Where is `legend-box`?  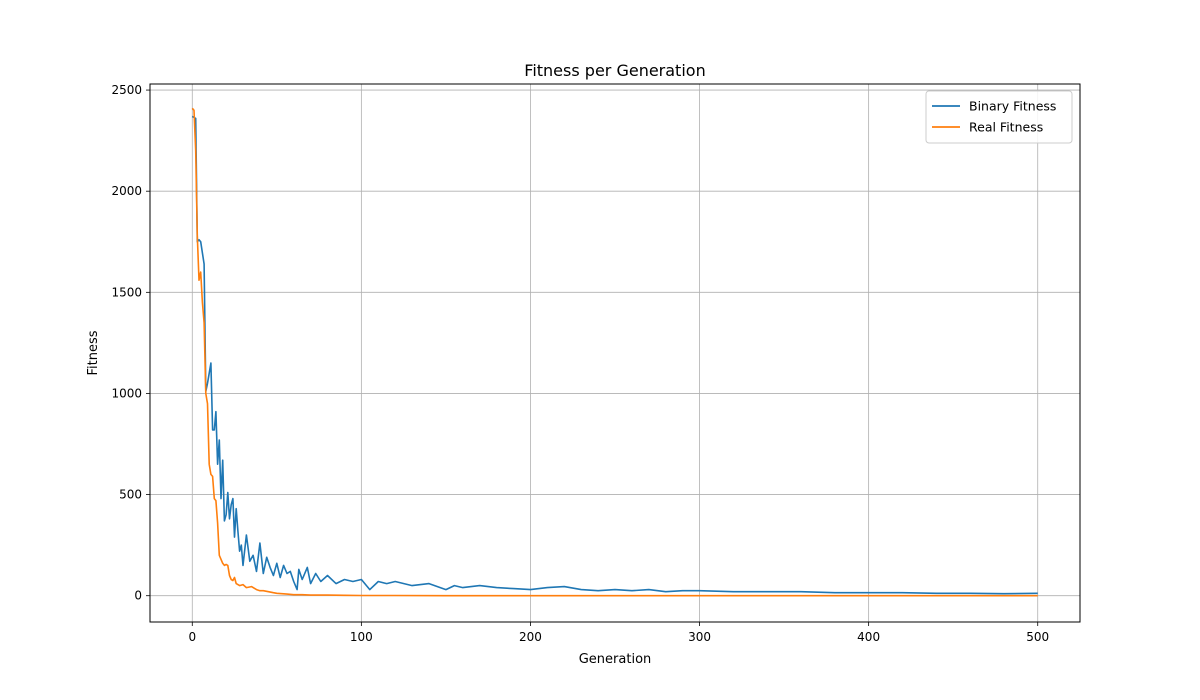
legend-box is located at coordinates (999, 117).